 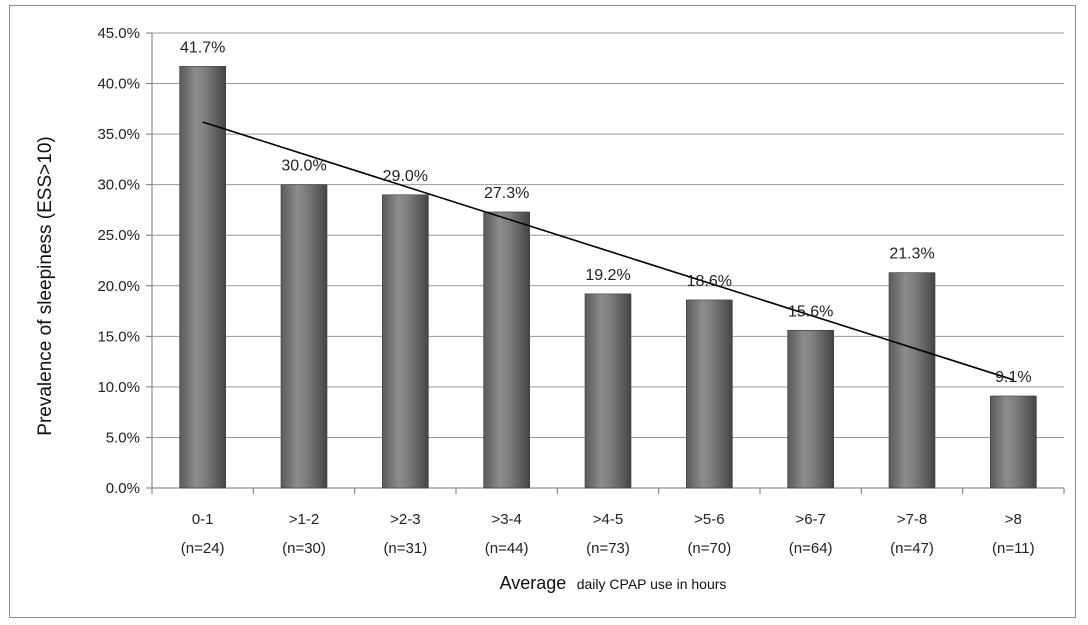 I want to click on data-label: 27.3%, so click(x=506, y=193).